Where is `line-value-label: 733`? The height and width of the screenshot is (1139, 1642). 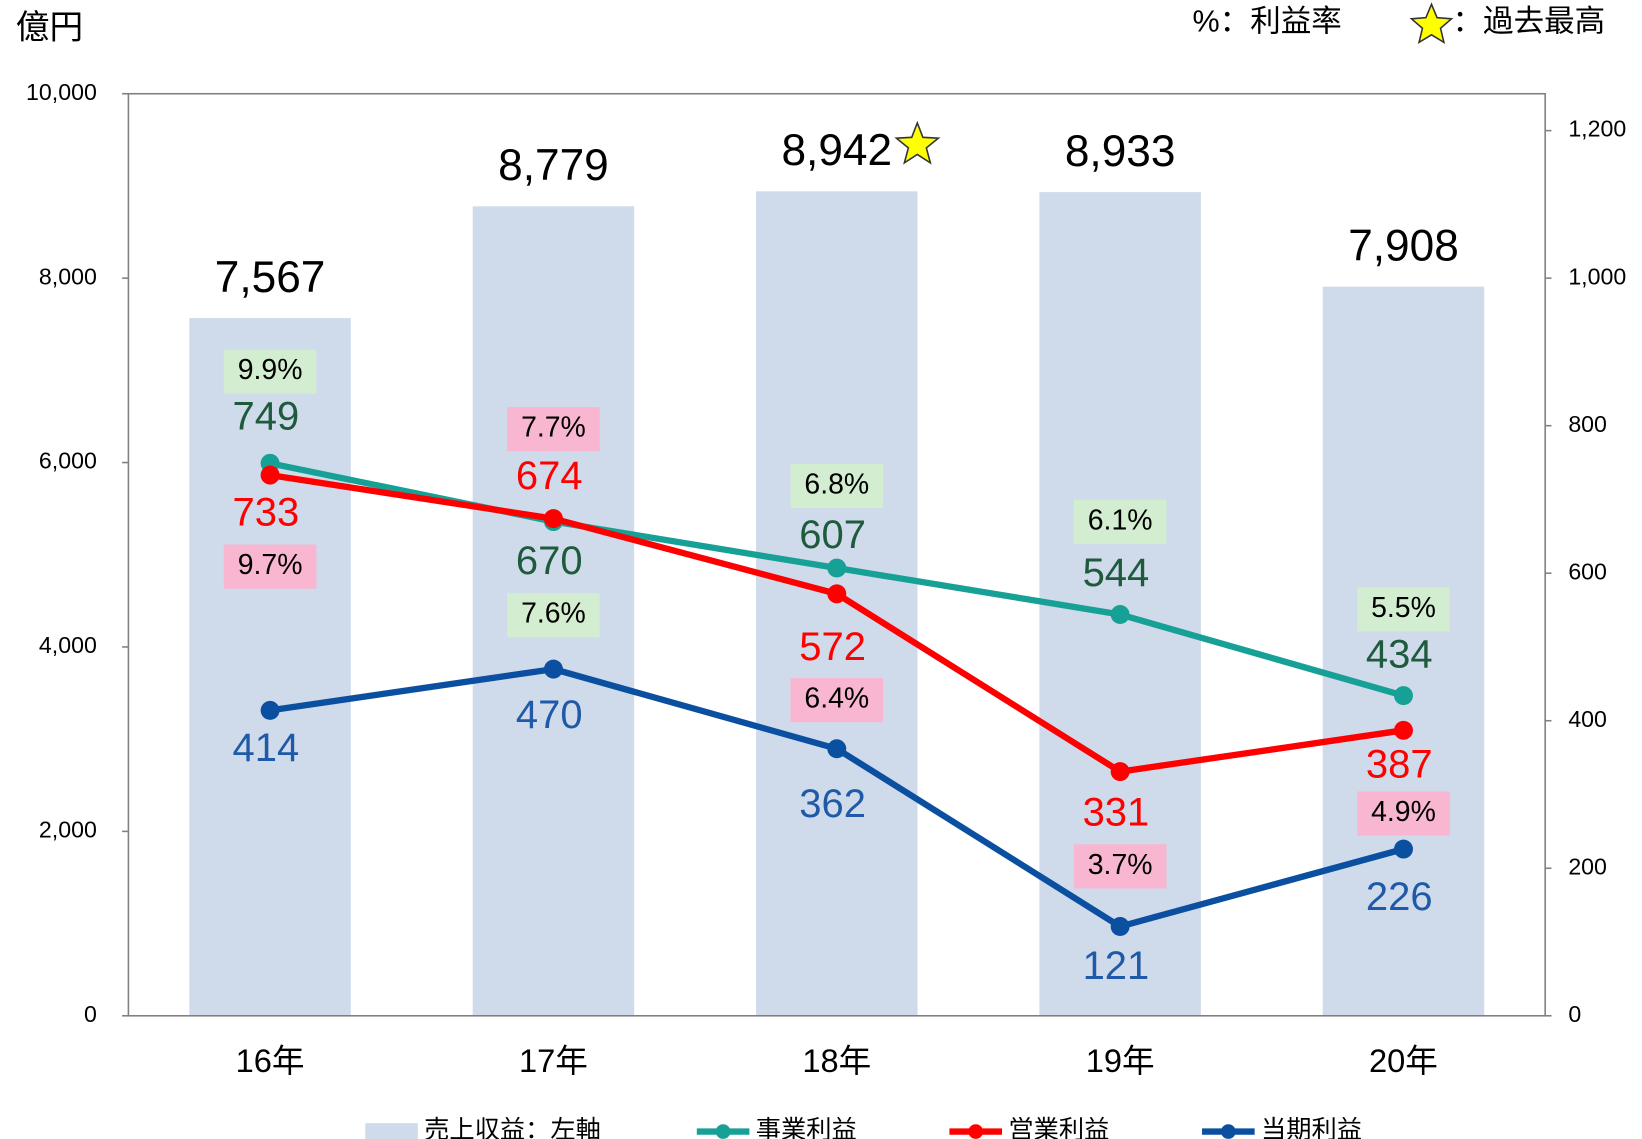 line-value-label: 733 is located at coordinates (266, 513).